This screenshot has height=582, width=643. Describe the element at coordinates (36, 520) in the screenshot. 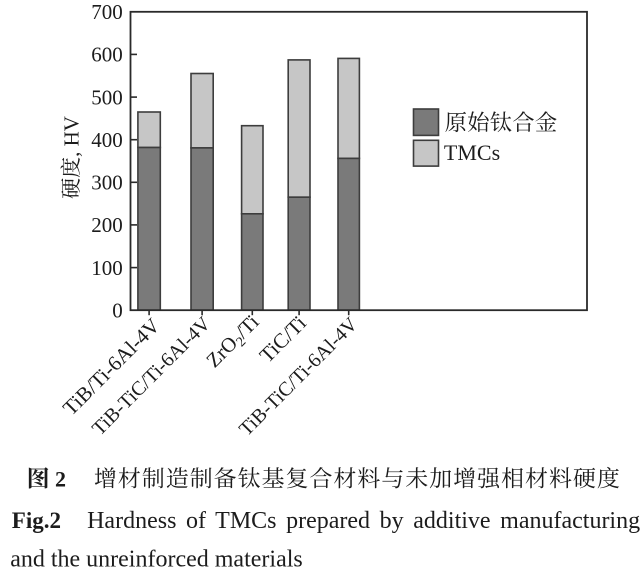

I see `svg-text: Fig.2` at that location.